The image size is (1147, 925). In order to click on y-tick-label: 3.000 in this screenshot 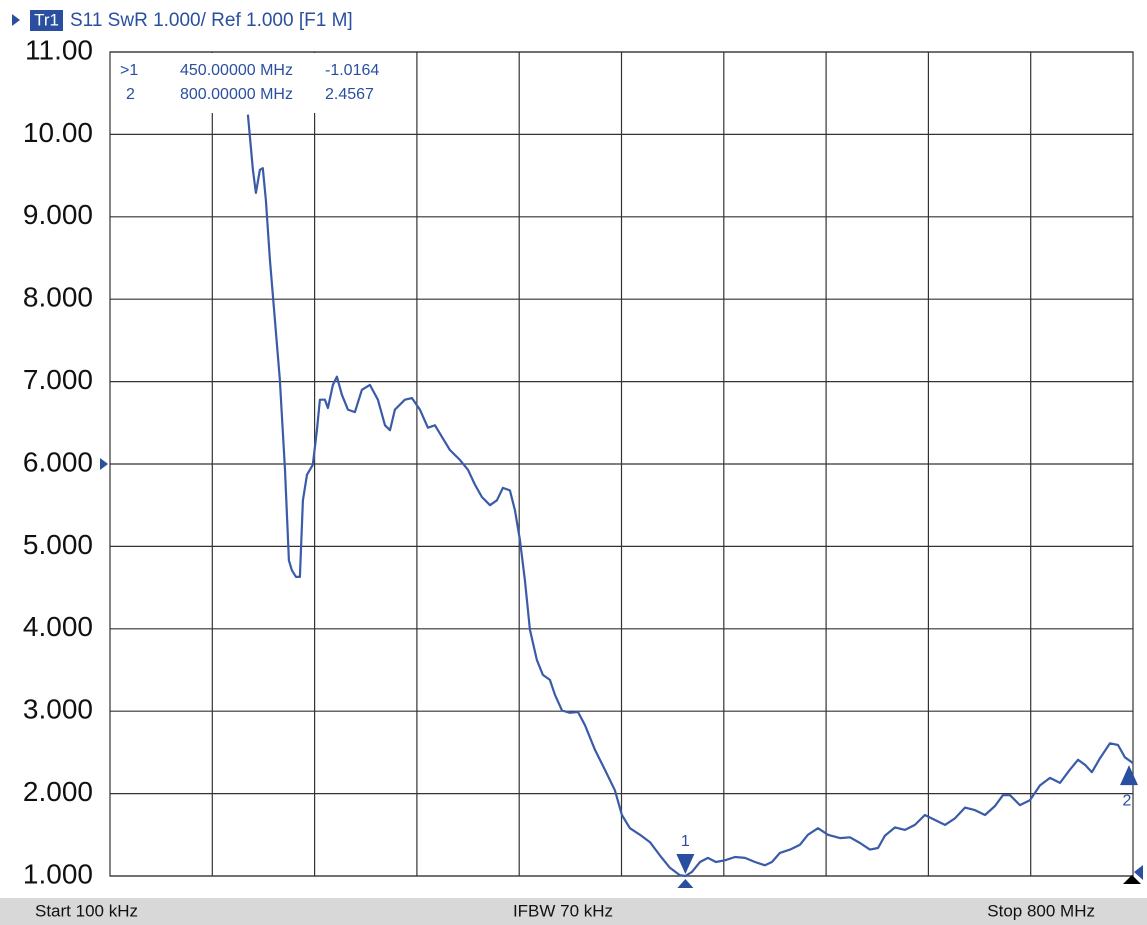, I will do `click(58, 709)`.